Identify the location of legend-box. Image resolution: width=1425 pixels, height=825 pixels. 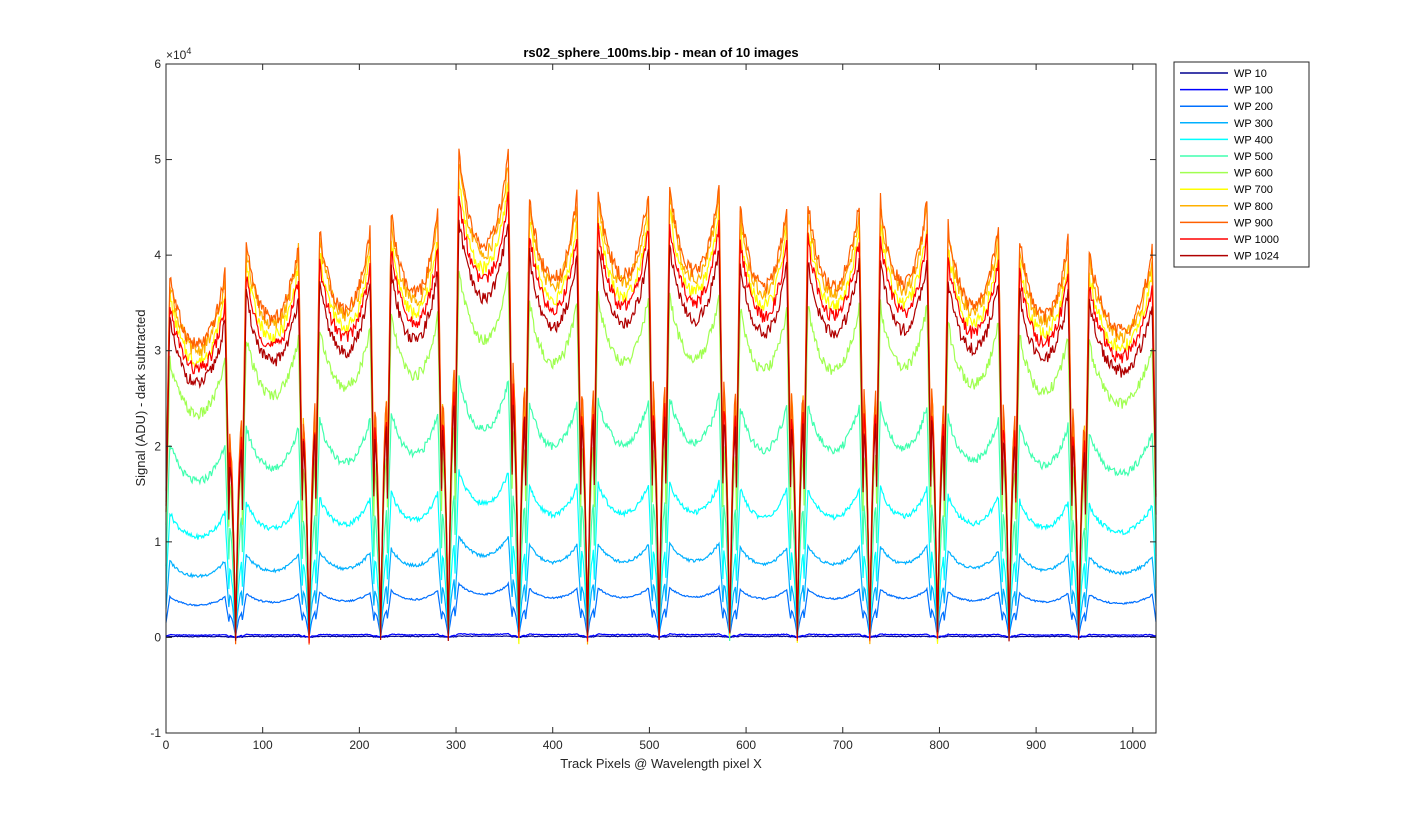
(1241, 164).